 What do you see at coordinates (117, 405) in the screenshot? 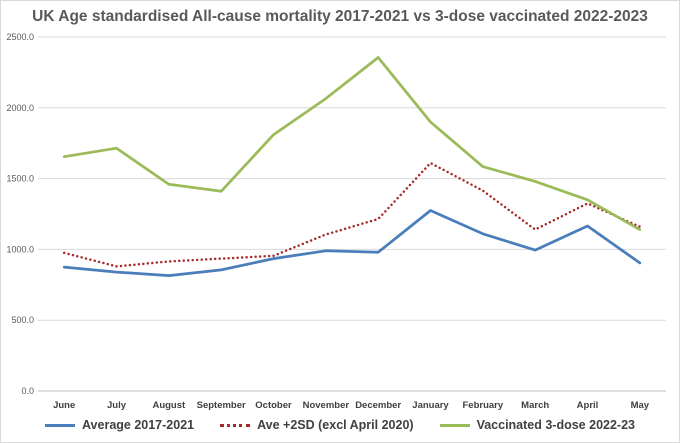
I see `x-tick-label: July` at bounding box center [117, 405].